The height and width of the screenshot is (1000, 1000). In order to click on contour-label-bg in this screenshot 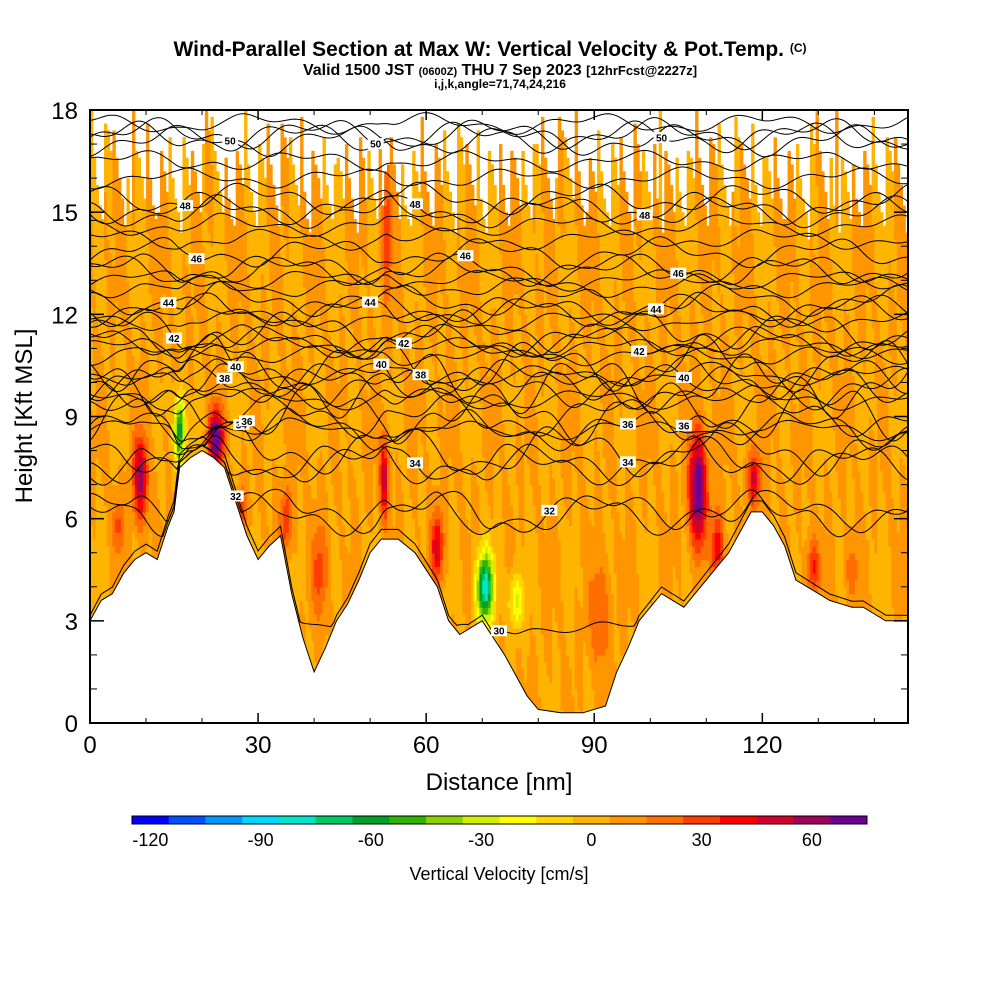, I will do `click(549, 510)`.